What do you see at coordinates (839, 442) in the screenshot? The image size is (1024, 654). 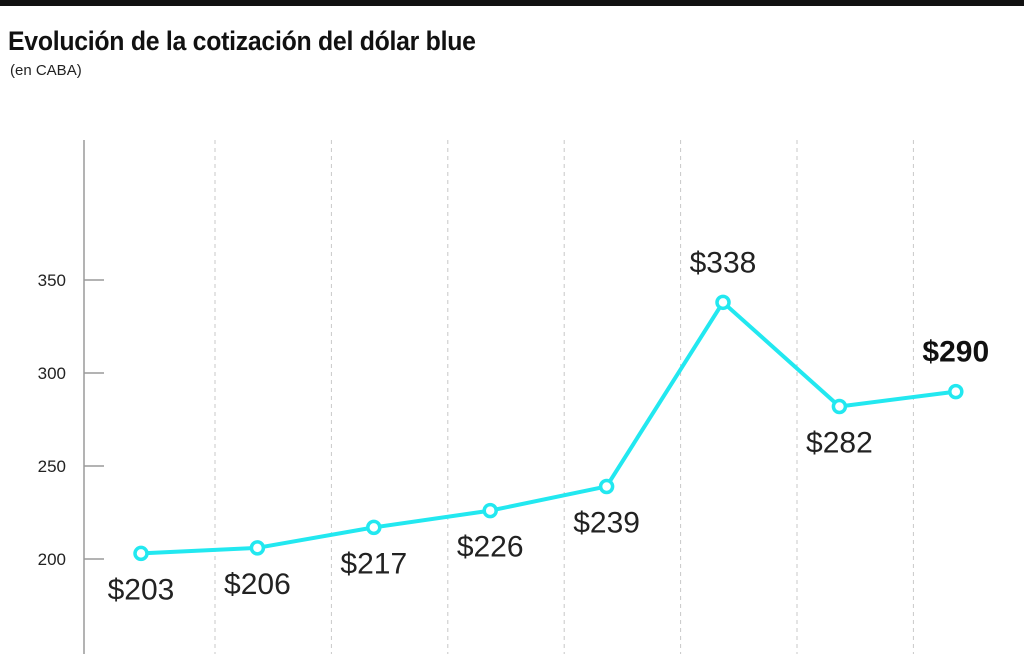 I see `data-label: $282` at bounding box center [839, 442].